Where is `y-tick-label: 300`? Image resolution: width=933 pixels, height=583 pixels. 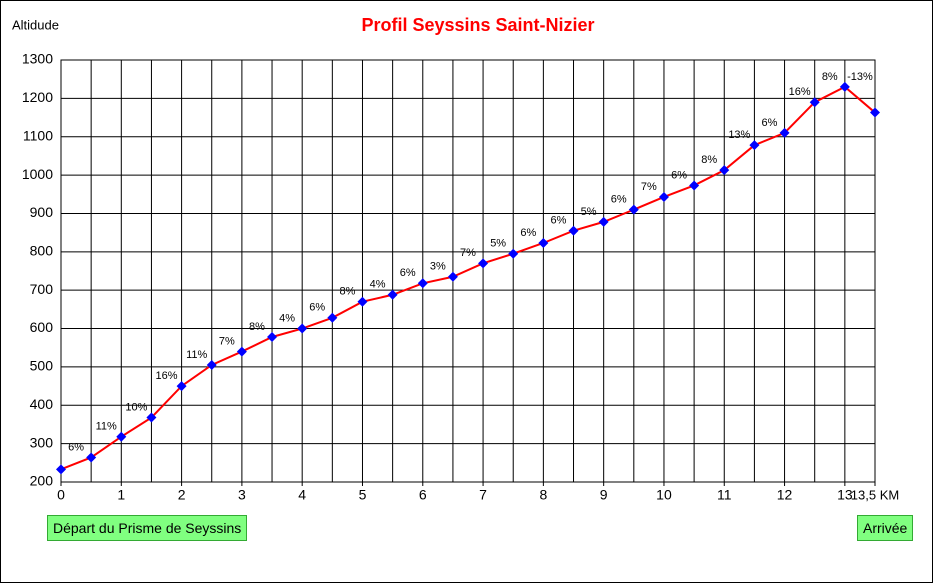 y-tick-label: 300 is located at coordinates (42, 442).